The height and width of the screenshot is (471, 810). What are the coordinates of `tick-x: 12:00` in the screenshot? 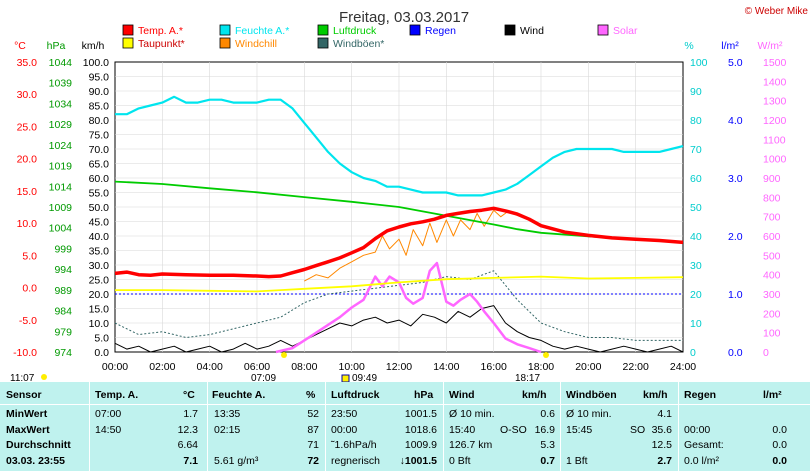 It's located at (399, 367).